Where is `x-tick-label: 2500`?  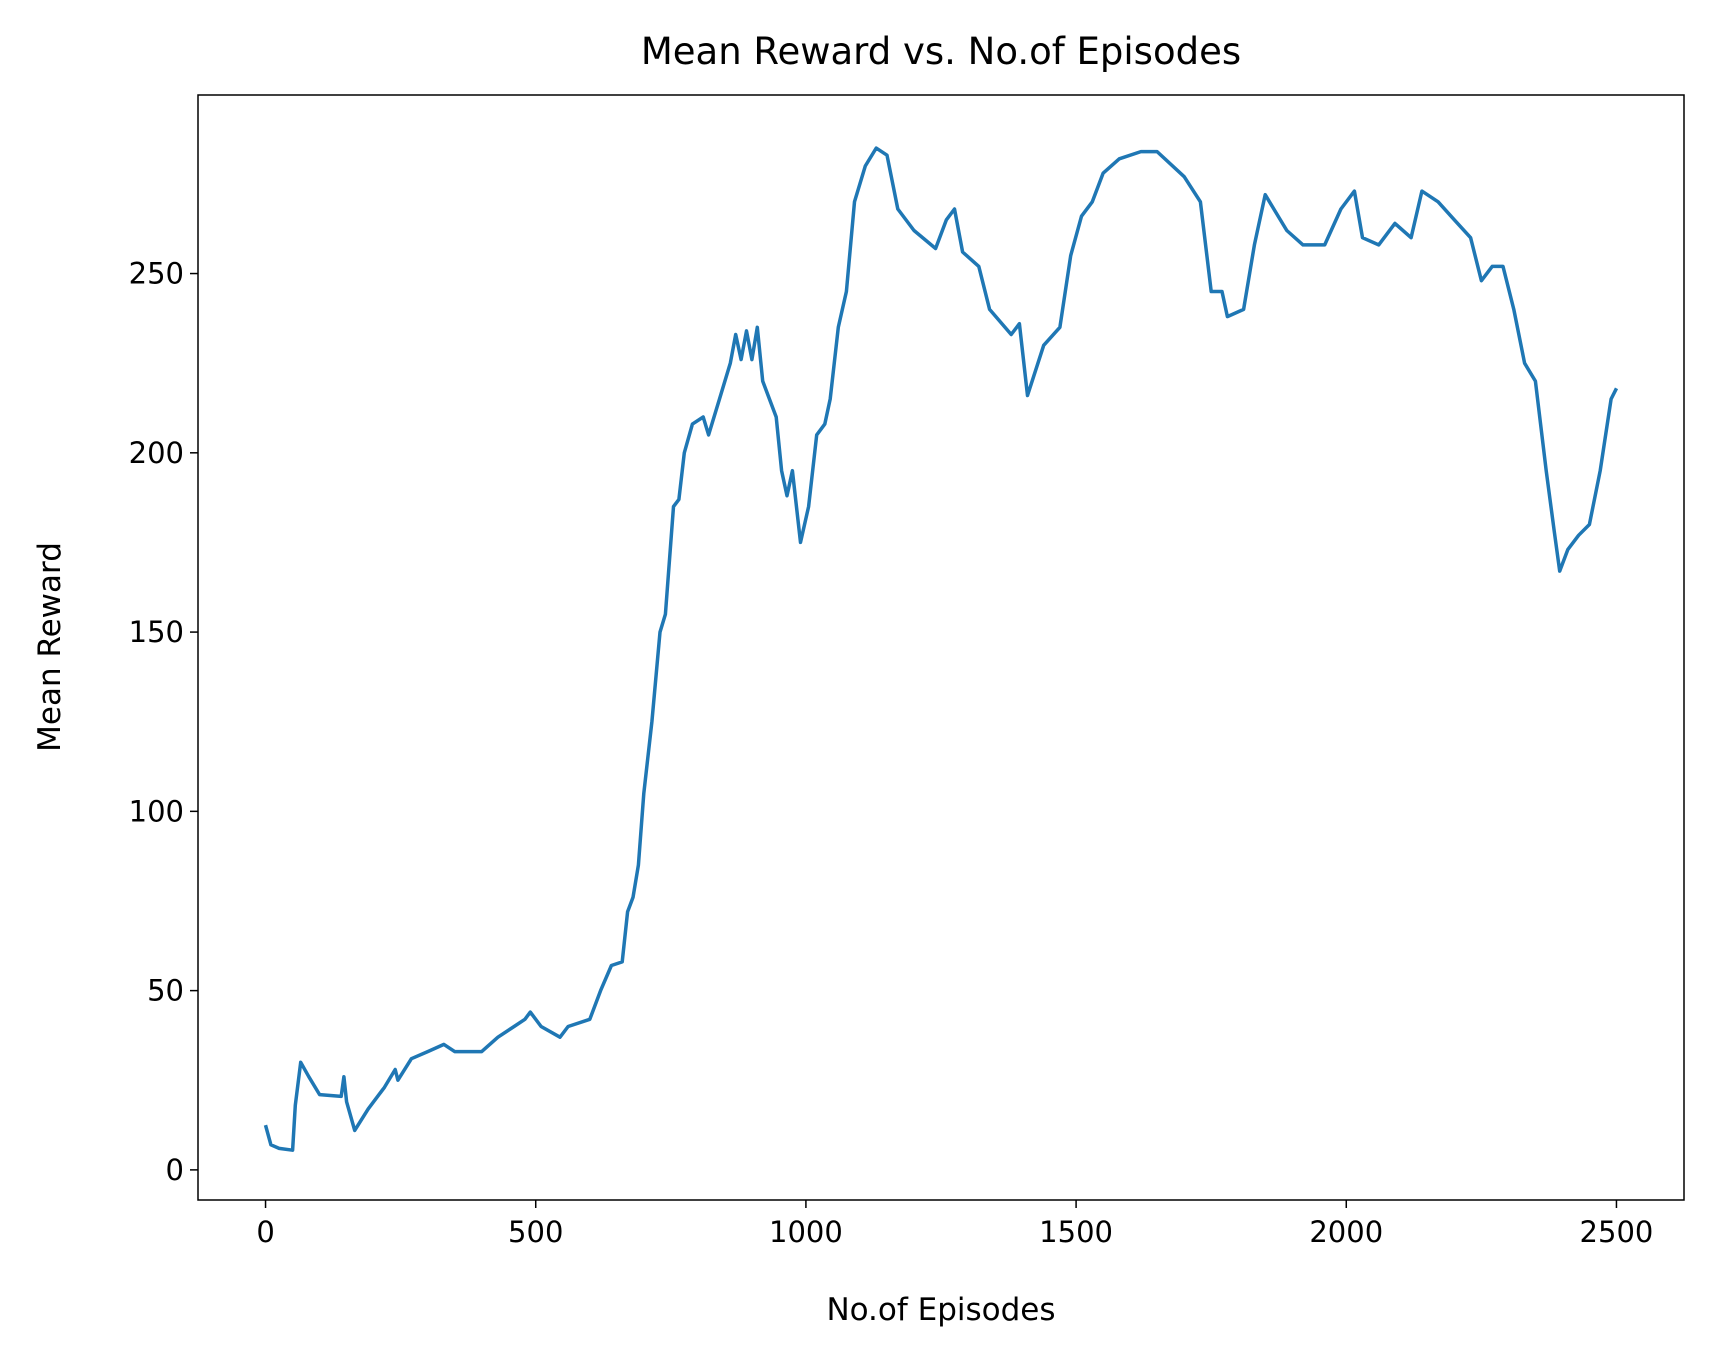
x-tick-label: 2500 is located at coordinates (1617, 1232).